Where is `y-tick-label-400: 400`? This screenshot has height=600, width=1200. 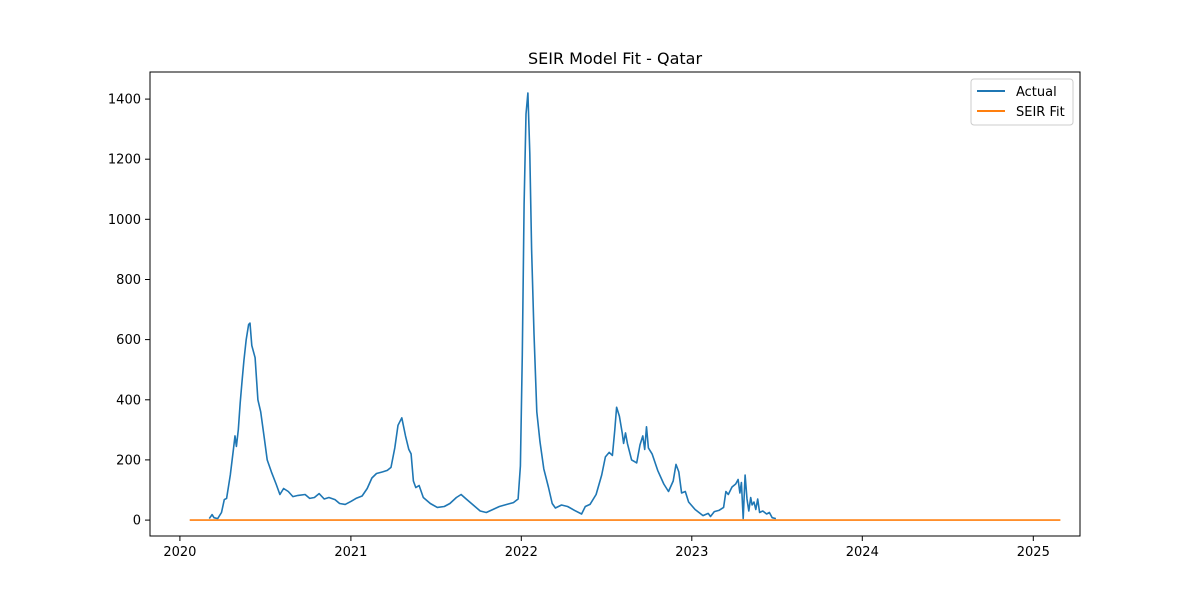
y-tick-label-400: 400 is located at coordinates (128, 400).